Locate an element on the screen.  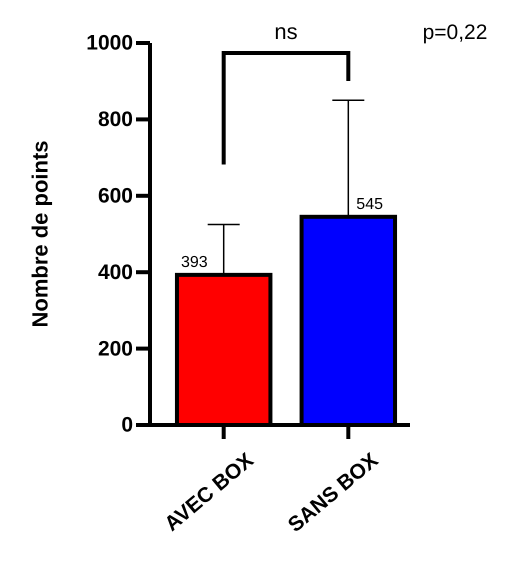
y-tick-label: 200 is located at coordinates (115, 348).